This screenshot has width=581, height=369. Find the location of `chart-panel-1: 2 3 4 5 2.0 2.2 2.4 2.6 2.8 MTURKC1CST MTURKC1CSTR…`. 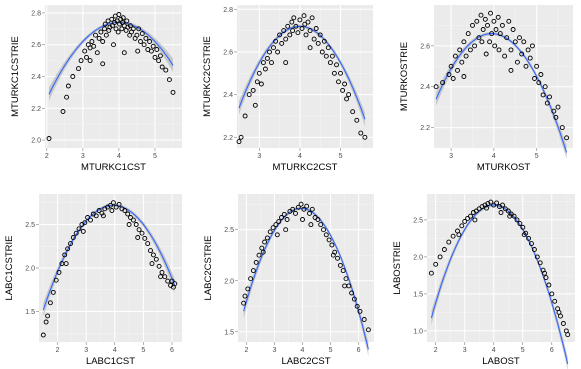

chart-panel-1: 2 3 4 5 2.0 2.2 2.4 2.6 2.8 MTURKC1CST MTURKC1CSTR… is located at coordinates (96, 89).